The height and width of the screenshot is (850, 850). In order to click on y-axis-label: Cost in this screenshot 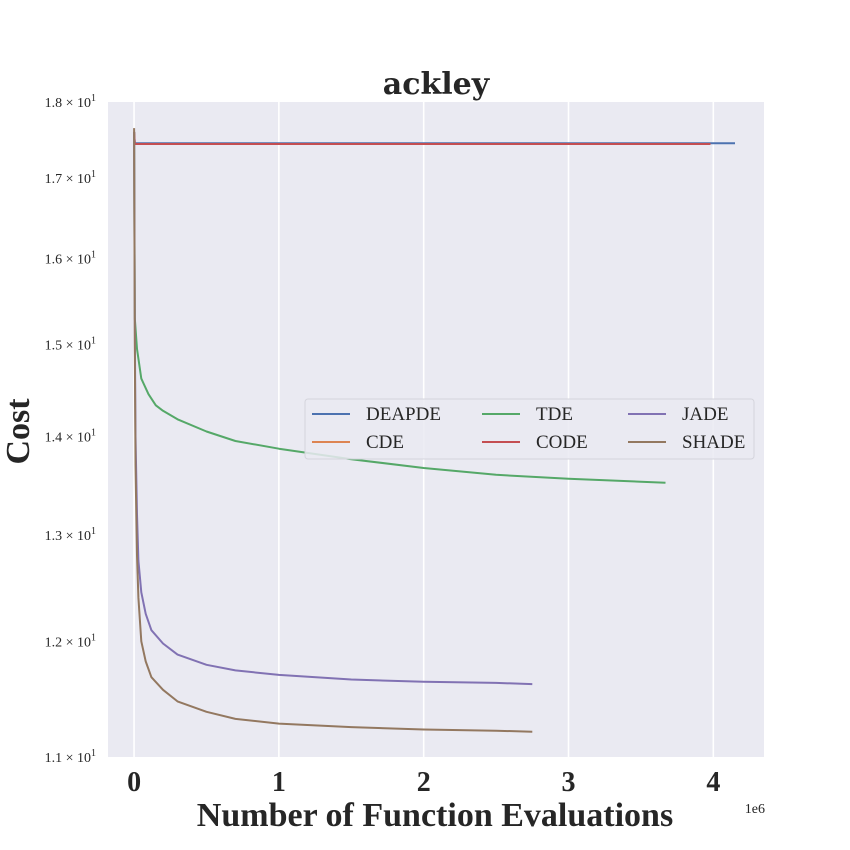, I will do `click(18, 431)`.